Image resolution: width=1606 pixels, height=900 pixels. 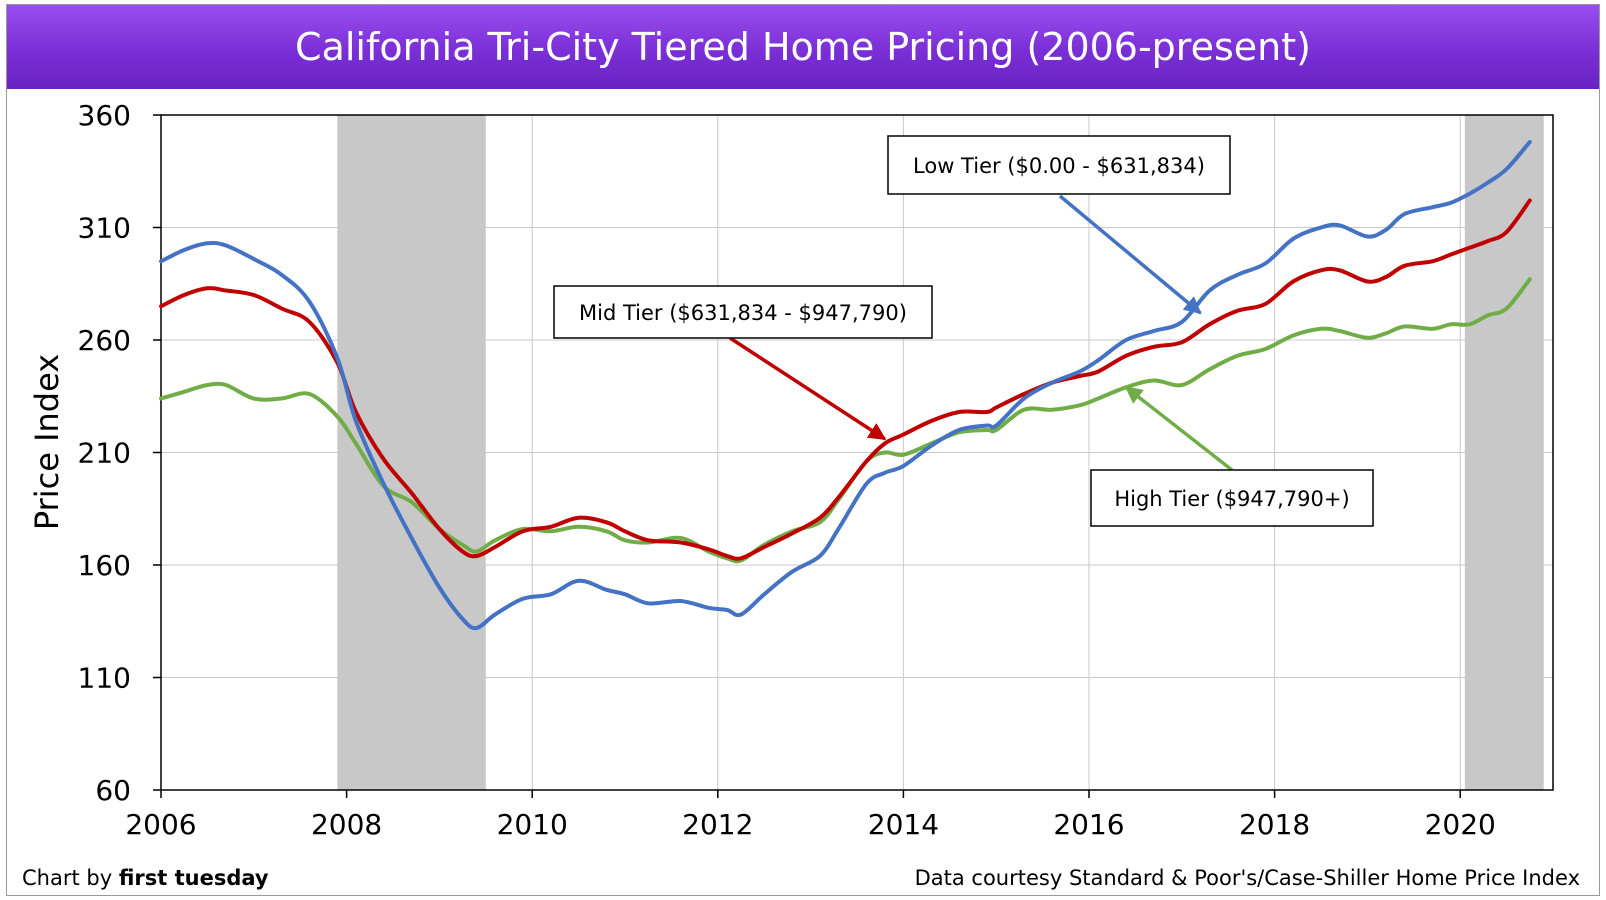 I want to click on y-tick-label-310: 310, so click(x=104, y=228).